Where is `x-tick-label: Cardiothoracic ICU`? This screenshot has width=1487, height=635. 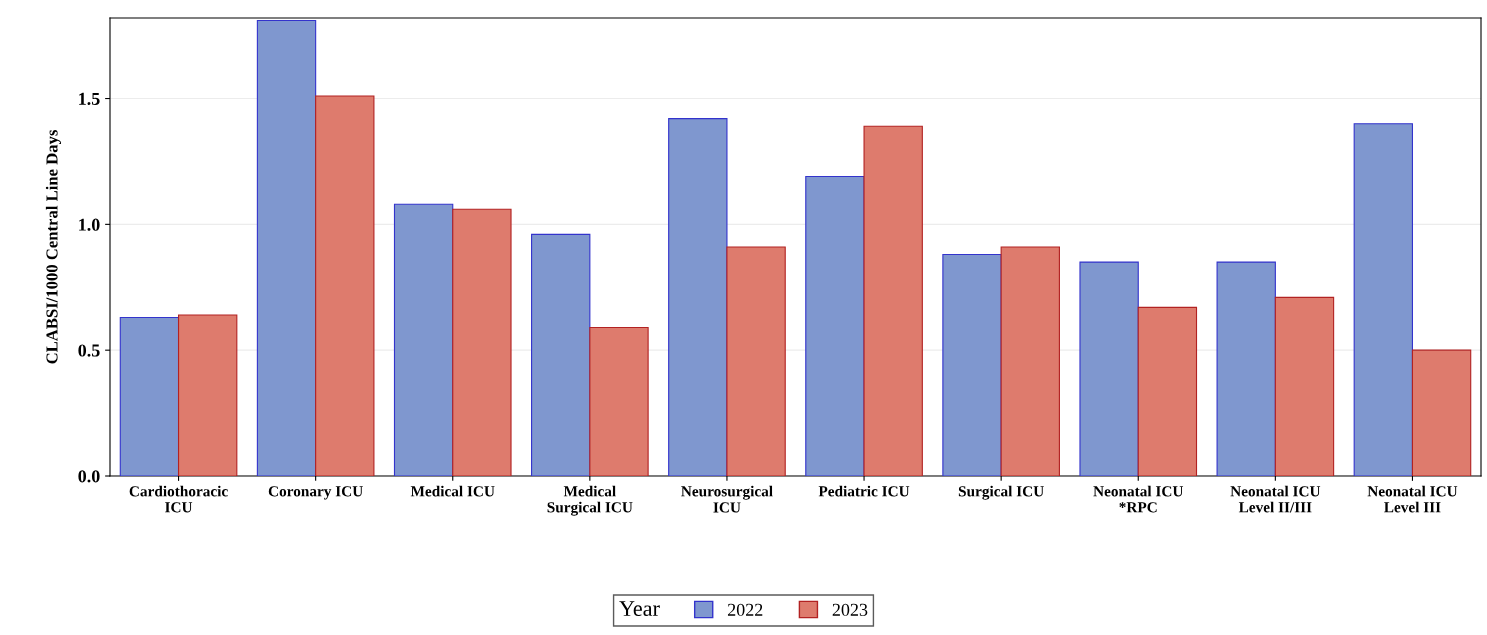 x-tick-label: Cardiothoracic ICU is located at coordinates (178, 499).